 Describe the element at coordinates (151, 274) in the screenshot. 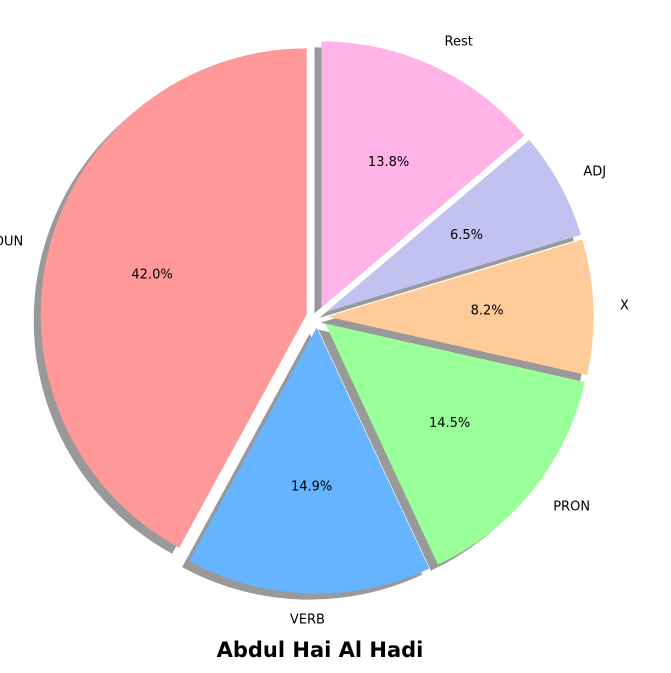

I see `slice-percent-noun: 42.0%` at that location.